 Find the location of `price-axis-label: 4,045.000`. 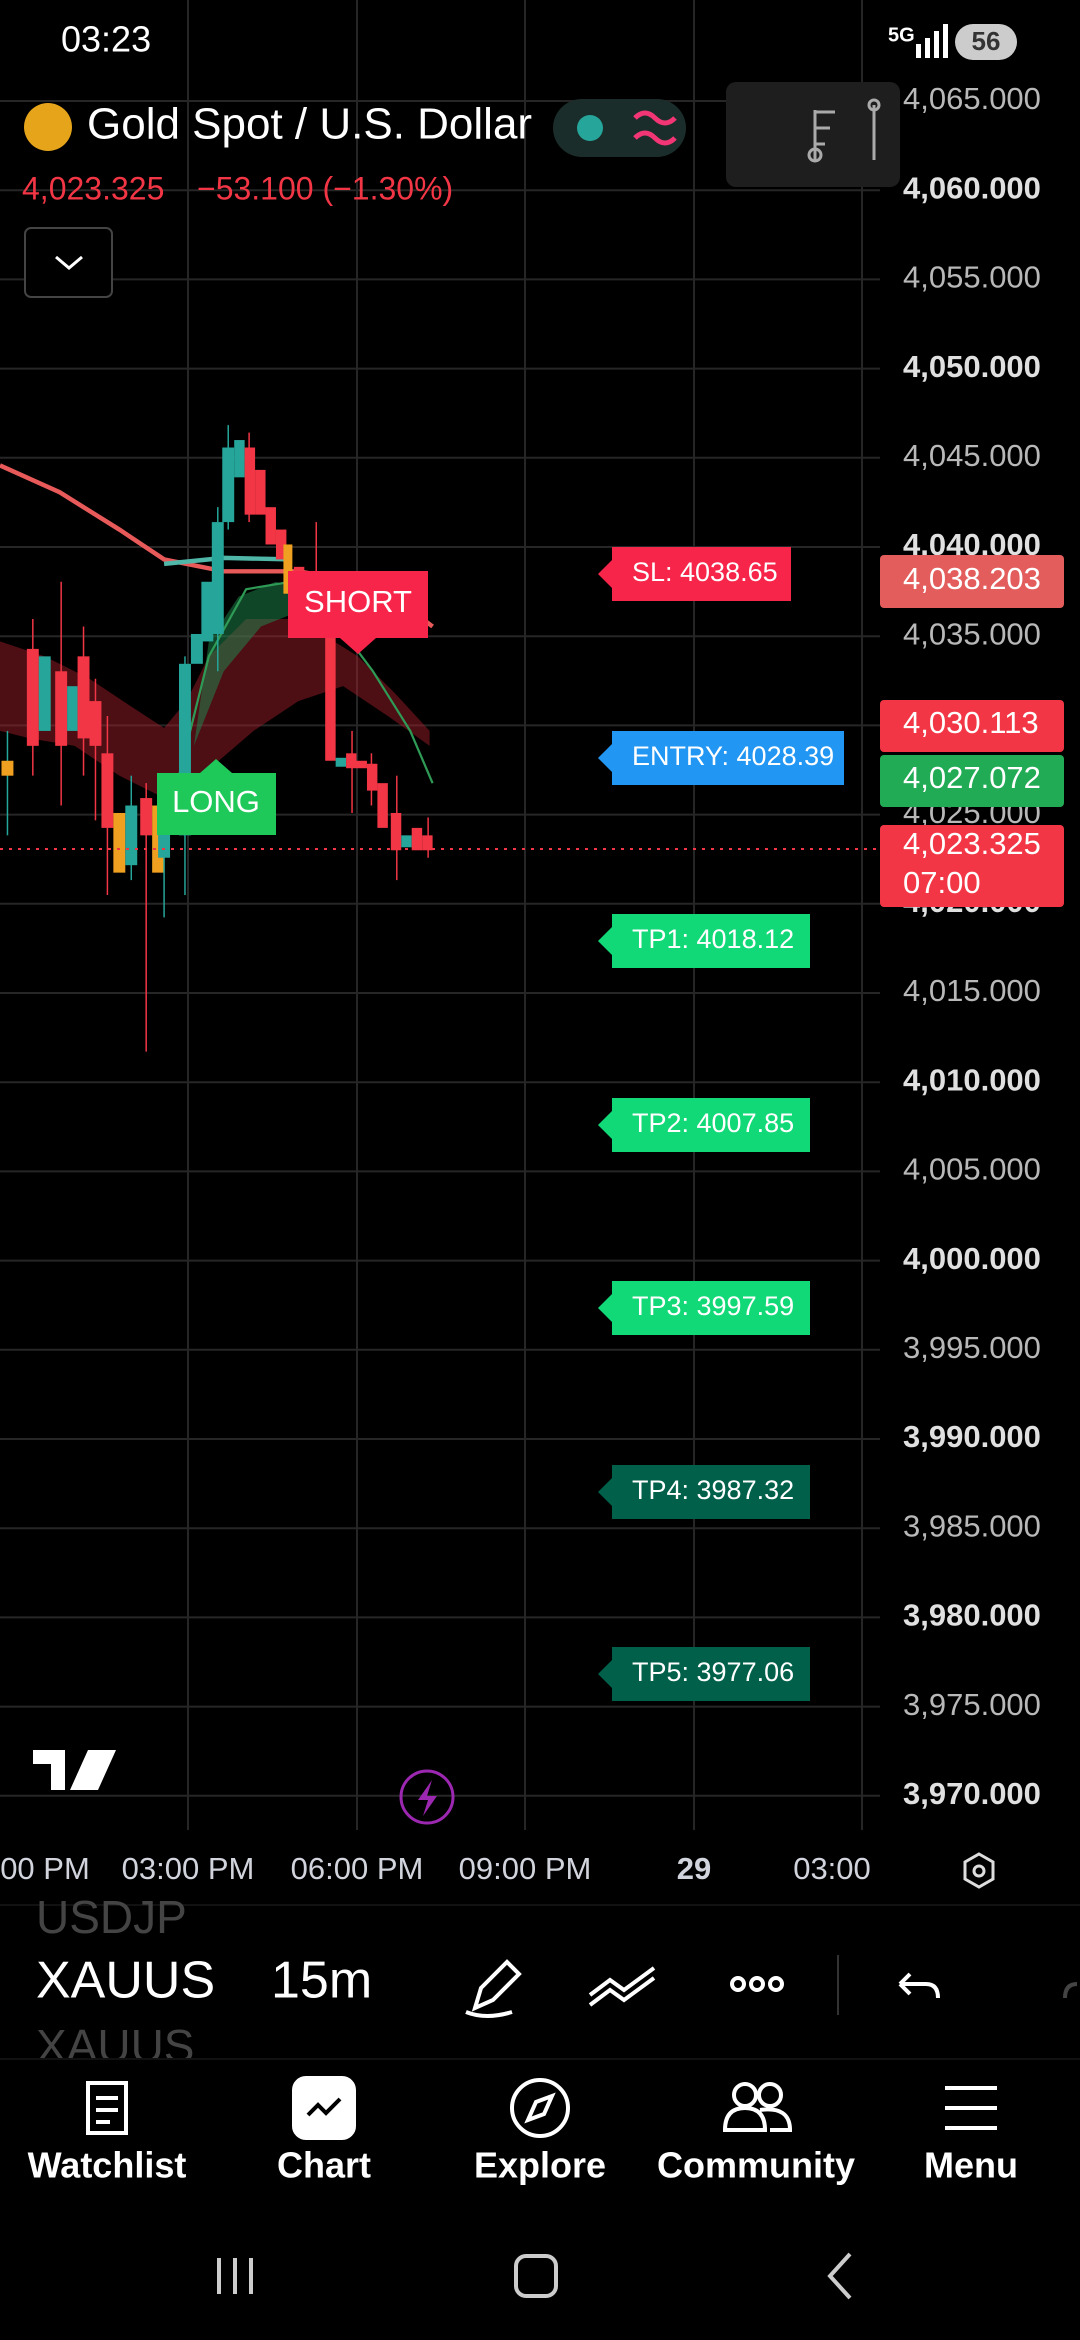

price-axis-label: 4,045.000 is located at coordinates (972, 455).